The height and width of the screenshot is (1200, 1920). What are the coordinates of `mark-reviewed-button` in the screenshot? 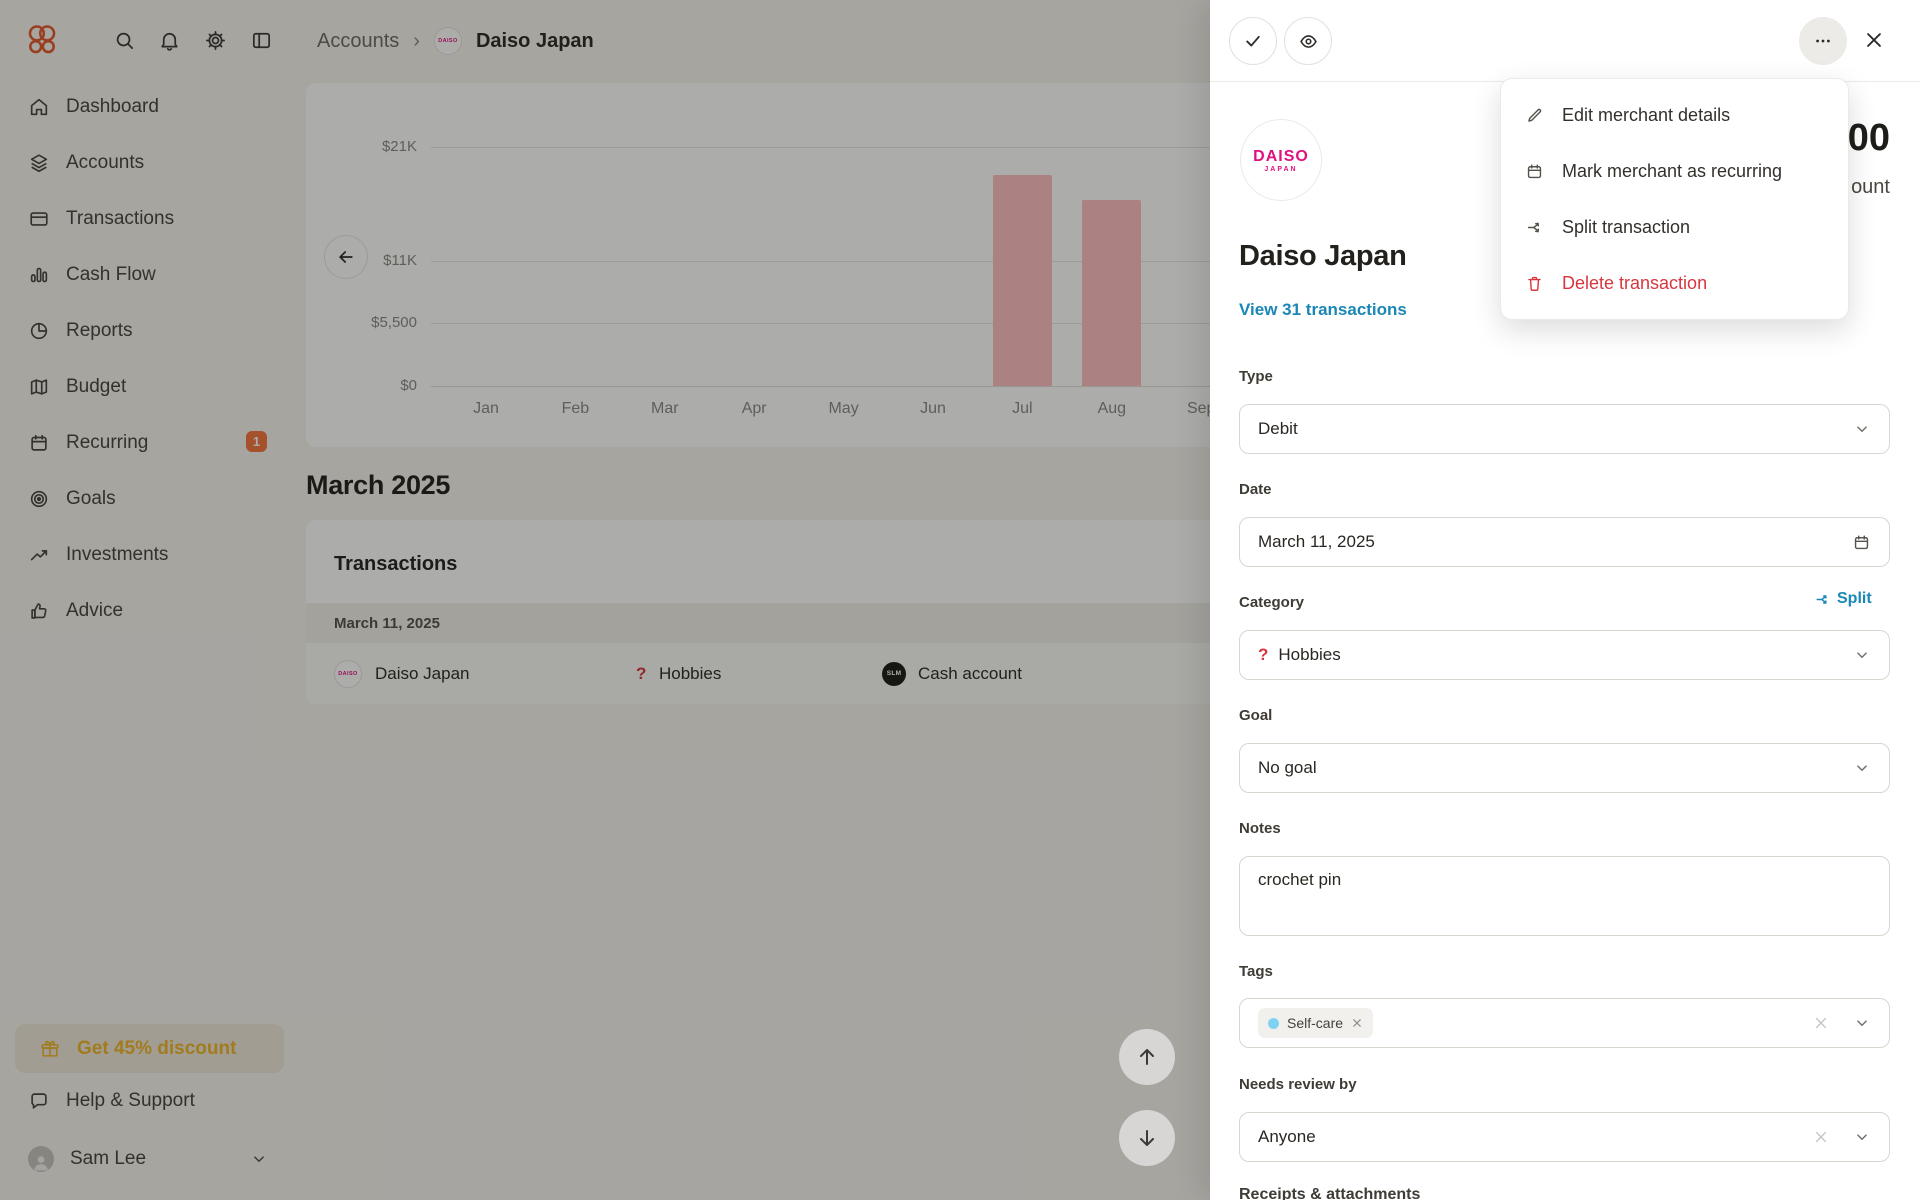 It's located at (1253, 41).